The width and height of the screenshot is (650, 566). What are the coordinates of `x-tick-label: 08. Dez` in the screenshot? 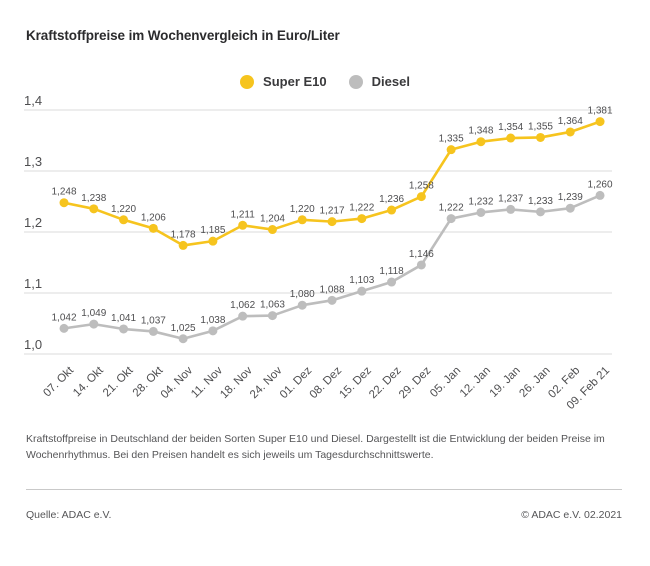 It's located at (326, 382).